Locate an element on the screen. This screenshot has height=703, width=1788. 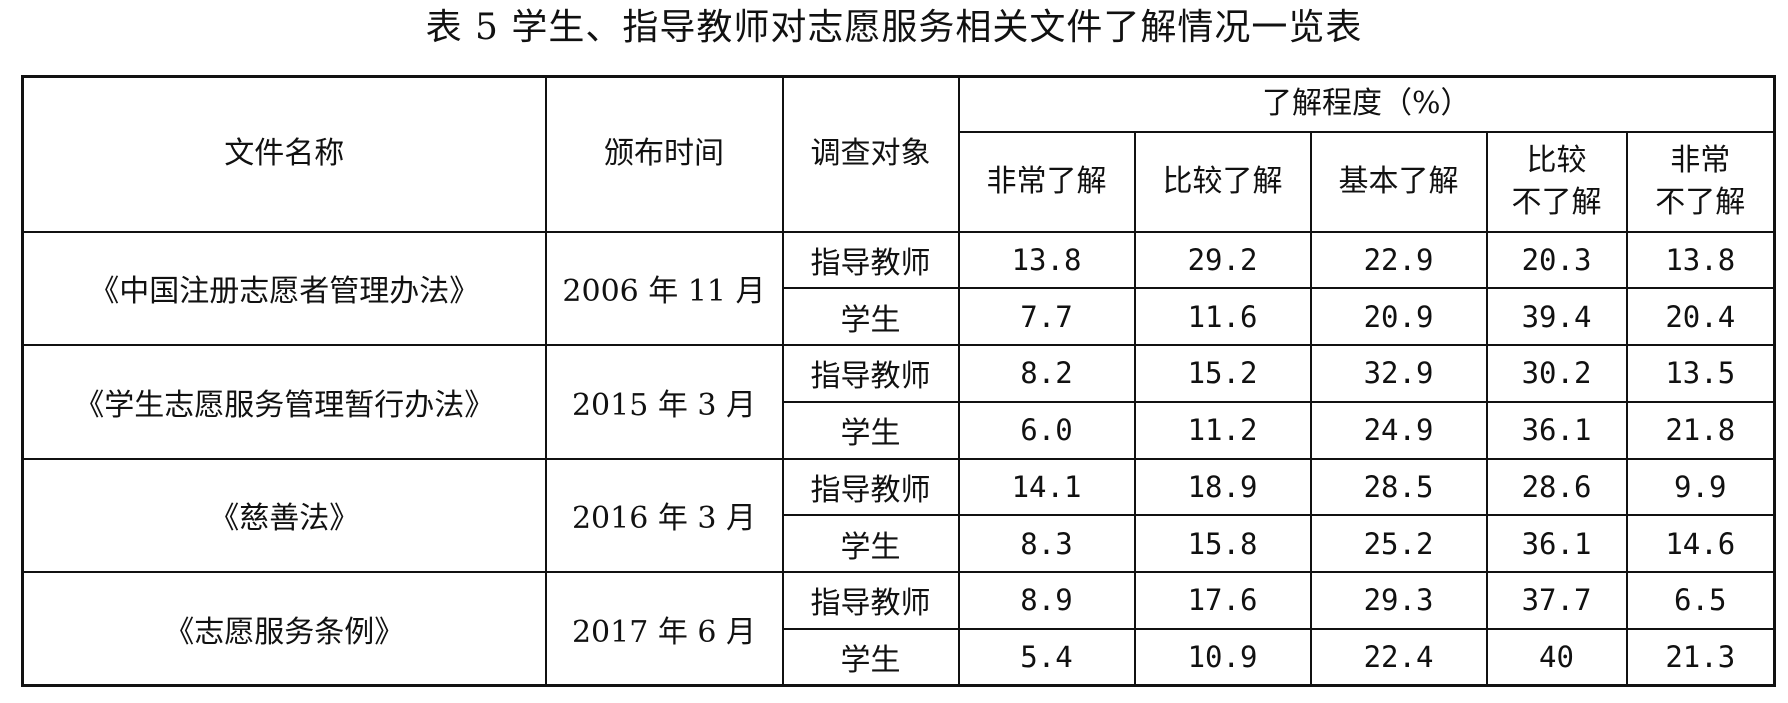
header-level-line1: 非常 is located at coordinates (1700, 160).